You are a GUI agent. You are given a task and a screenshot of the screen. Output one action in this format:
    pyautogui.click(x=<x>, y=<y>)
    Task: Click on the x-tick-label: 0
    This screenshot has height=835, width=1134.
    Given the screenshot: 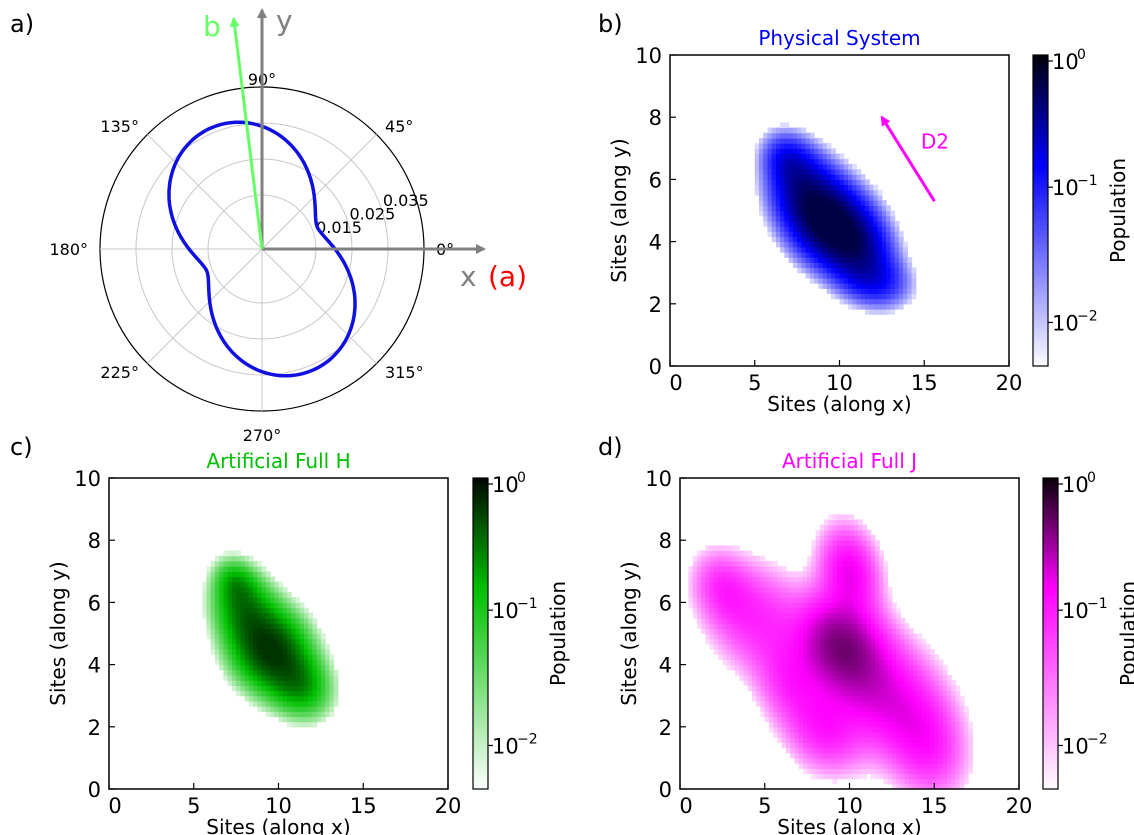 What is the action you would take?
    pyautogui.click(x=685, y=806)
    